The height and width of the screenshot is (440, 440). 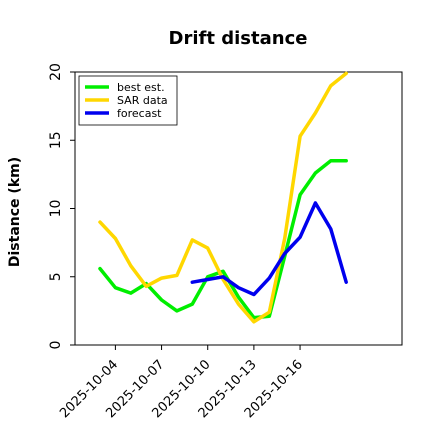 I want to click on chart-title: Drift distance, so click(x=238, y=38).